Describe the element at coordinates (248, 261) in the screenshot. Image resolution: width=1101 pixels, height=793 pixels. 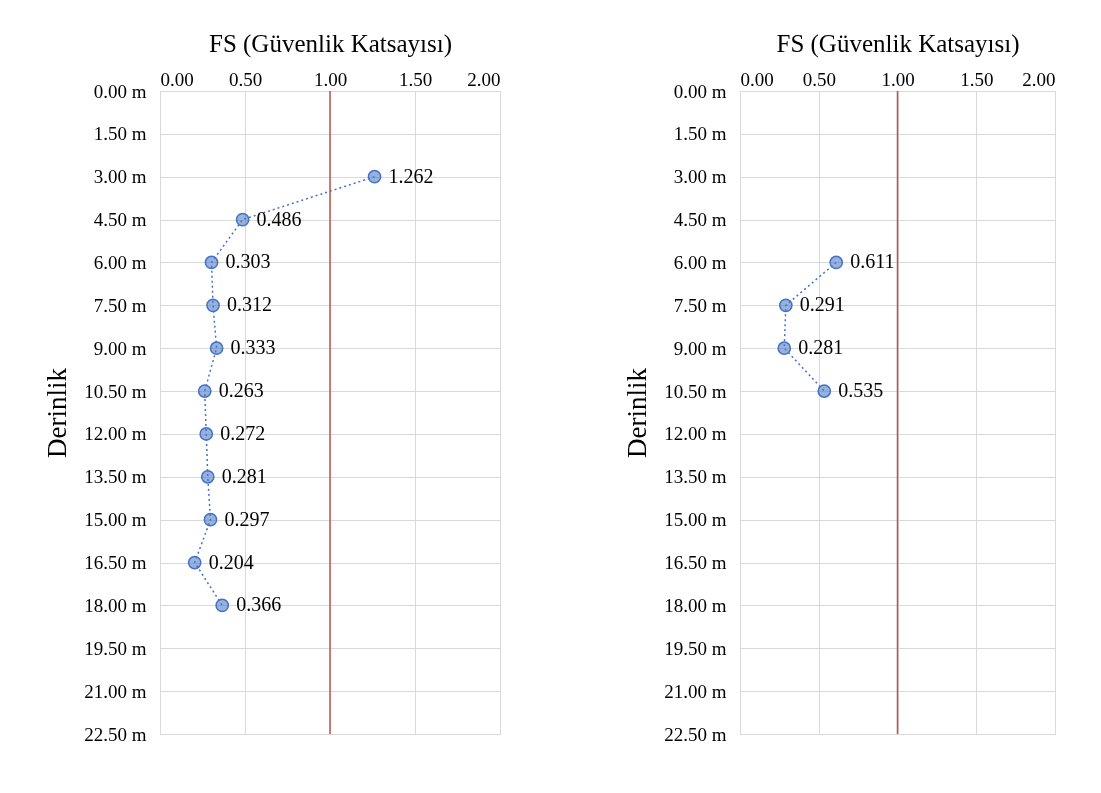
I see `data-label: 0.303` at that location.